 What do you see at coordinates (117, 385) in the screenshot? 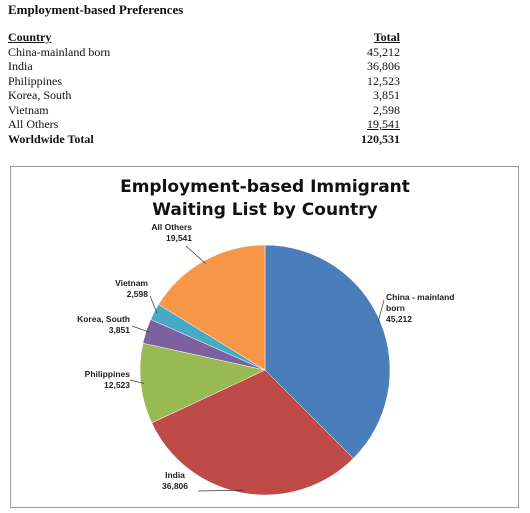
I see `slice-value: 12,523` at bounding box center [117, 385].